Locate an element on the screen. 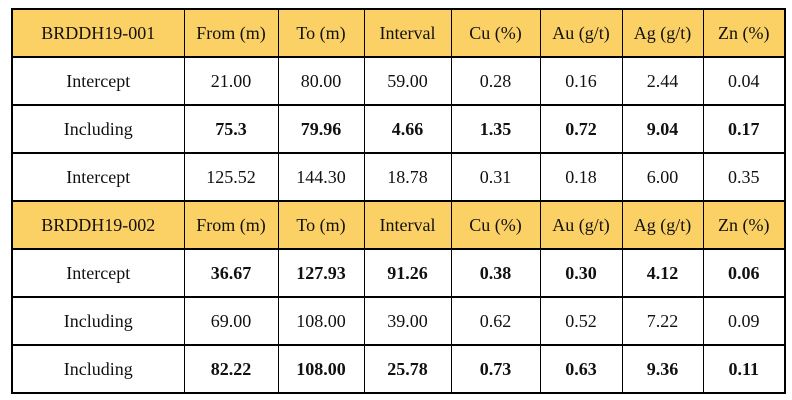  value-cell: 0.11 is located at coordinates (744, 369).